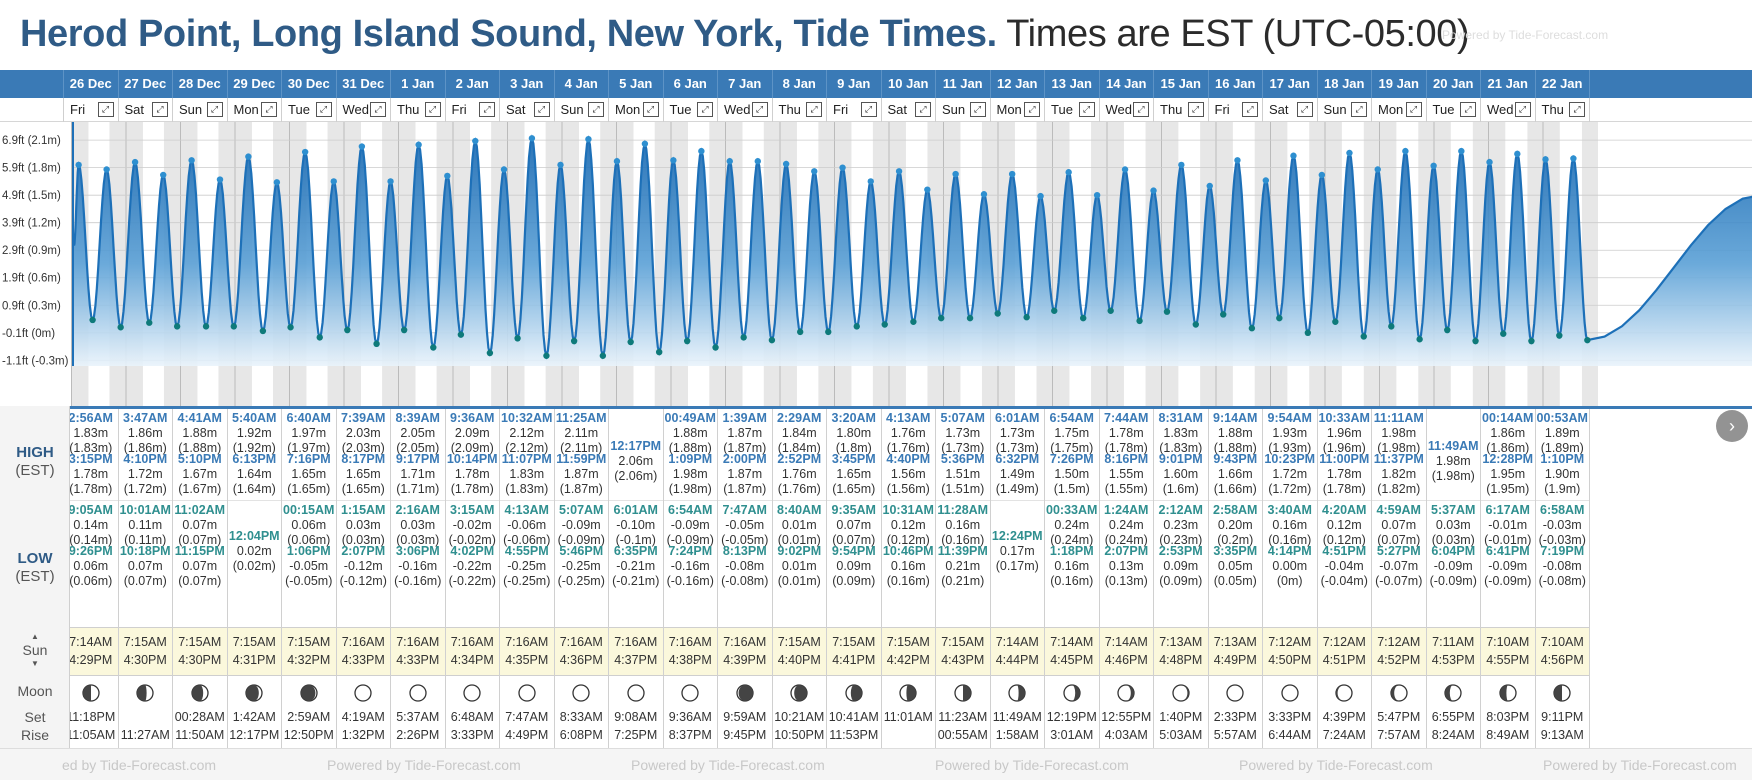 The image size is (1752, 780). Describe the element at coordinates (1525, 34) in the screenshot. I see `powered-by-top: Powered by Tide-Forecast.com` at that location.